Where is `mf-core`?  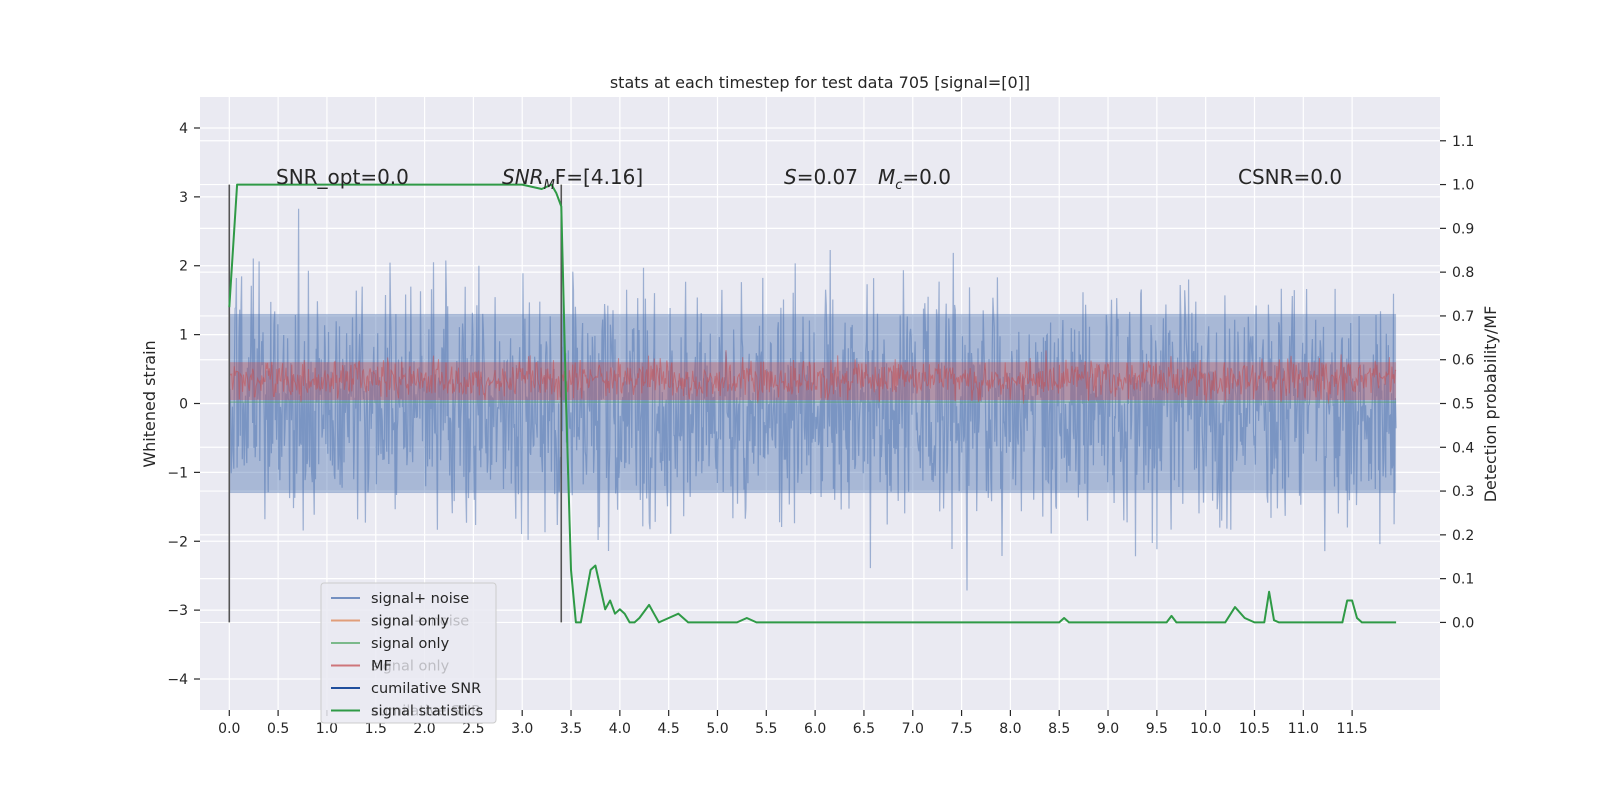
mf-core is located at coordinates (813, 381).